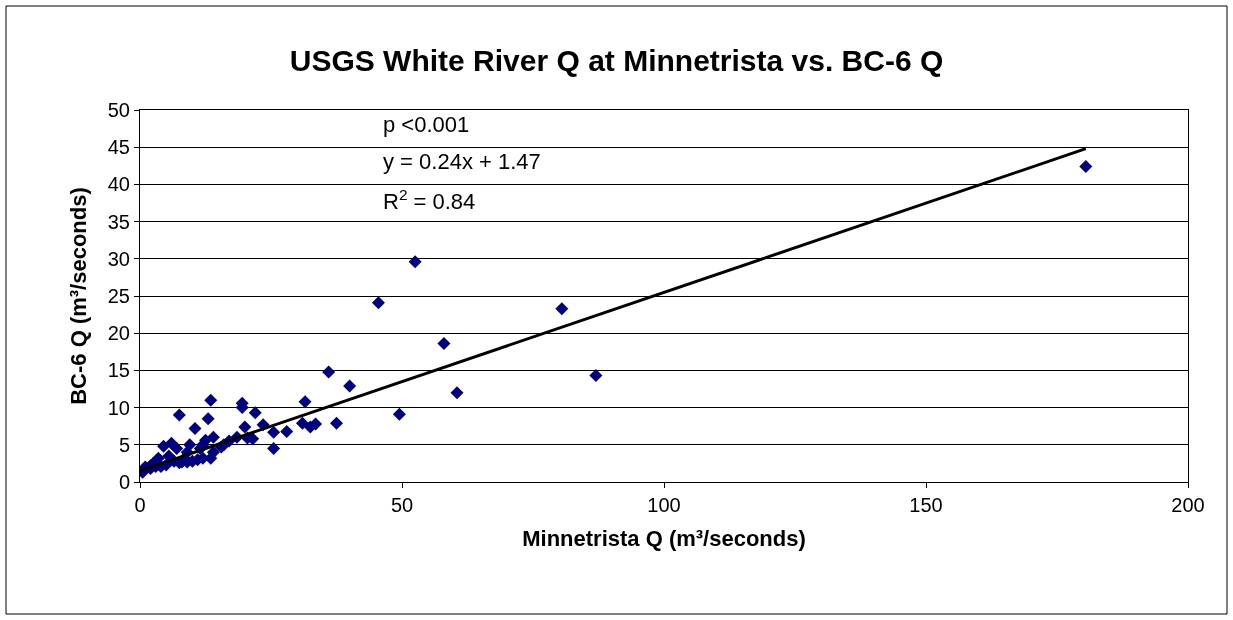 Image resolution: width=1233 pixels, height=620 pixels. I want to click on y-axis-title: BC-6 Q (m³/seconds), so click(78, 296).